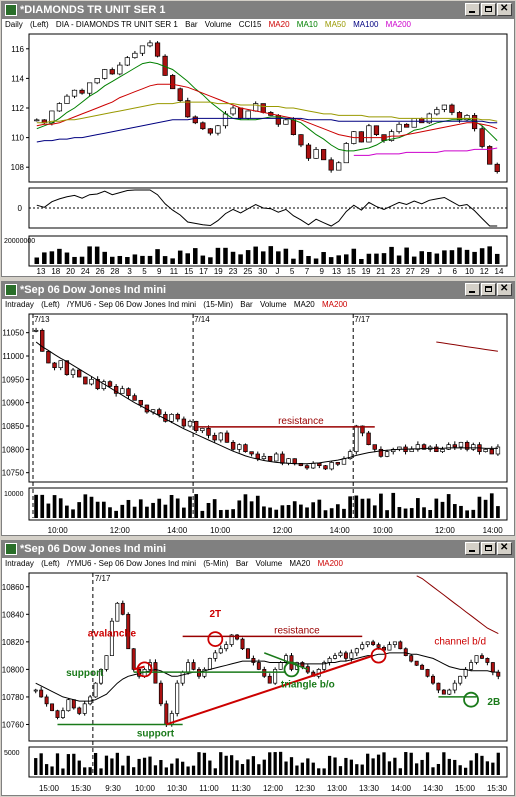 The image size is (516, 797). Describe the element at coordinates (116, 24) in the screenshot. I see `info-item: DIA - DIAMONDS TR UNIT SER 1` at that location.